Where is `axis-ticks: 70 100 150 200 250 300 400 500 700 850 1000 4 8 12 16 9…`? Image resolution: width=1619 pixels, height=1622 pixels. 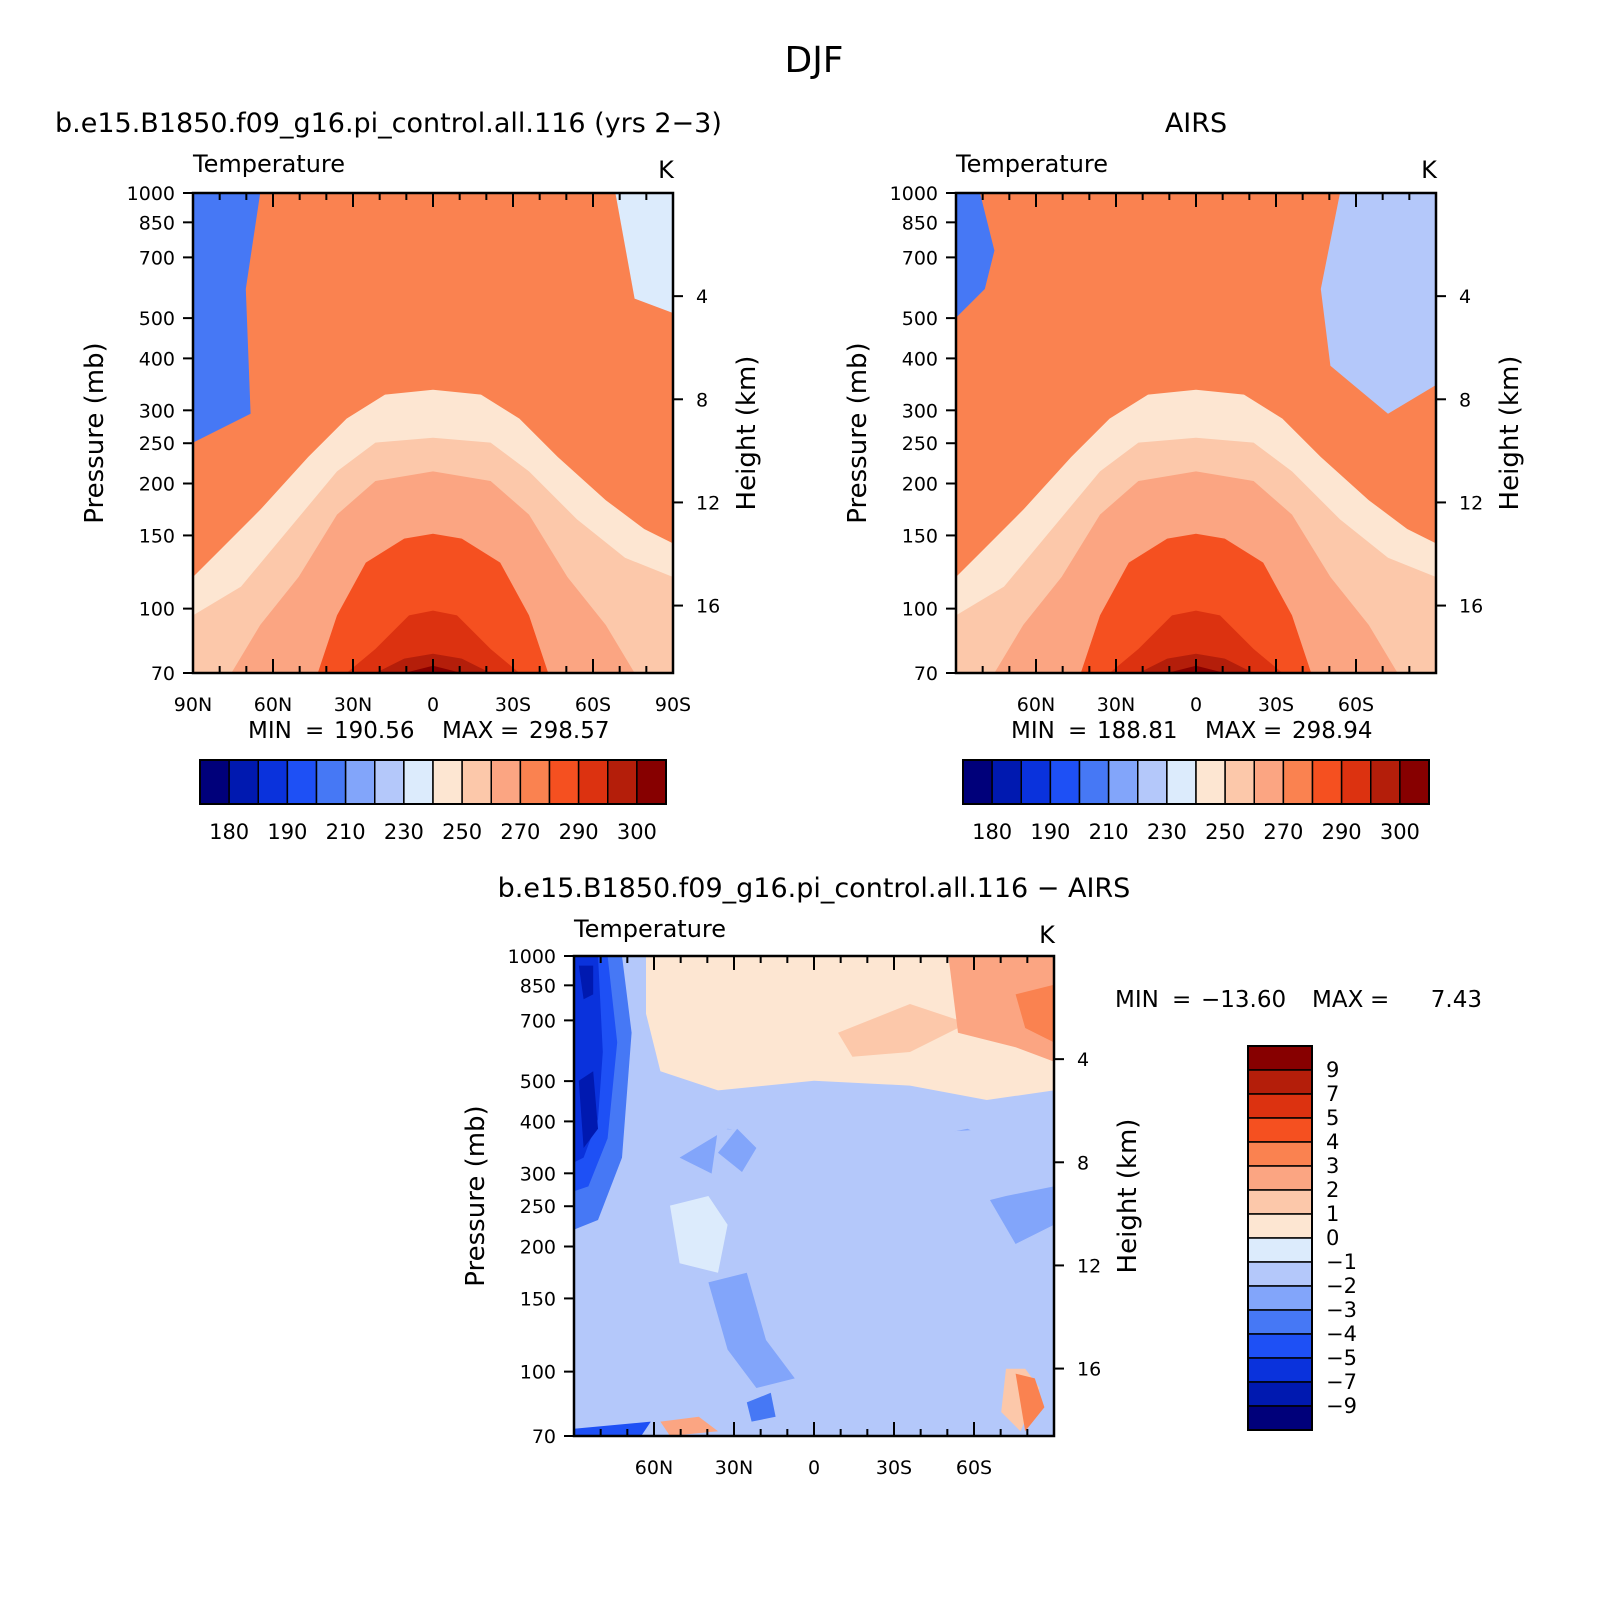
axis-ticks: 70 100 150 200 250 300 400 500 700 850 1000 4 8 12 16 9… is located at coordinates (424, 449).